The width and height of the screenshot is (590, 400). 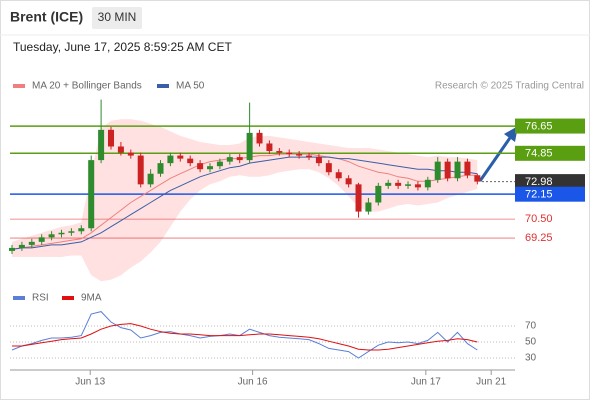 What do you see at coordinates (539, 182) in the screenshot?
I see `level-label: 72.98` at bounding box center [539, 182].